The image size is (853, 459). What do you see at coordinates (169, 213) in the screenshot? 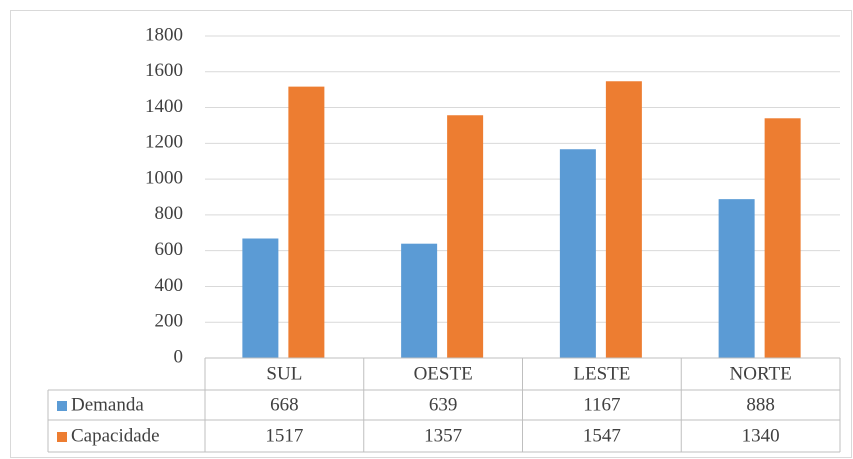
I see `y-tick-label: 800` at bounding box center [169, 213].